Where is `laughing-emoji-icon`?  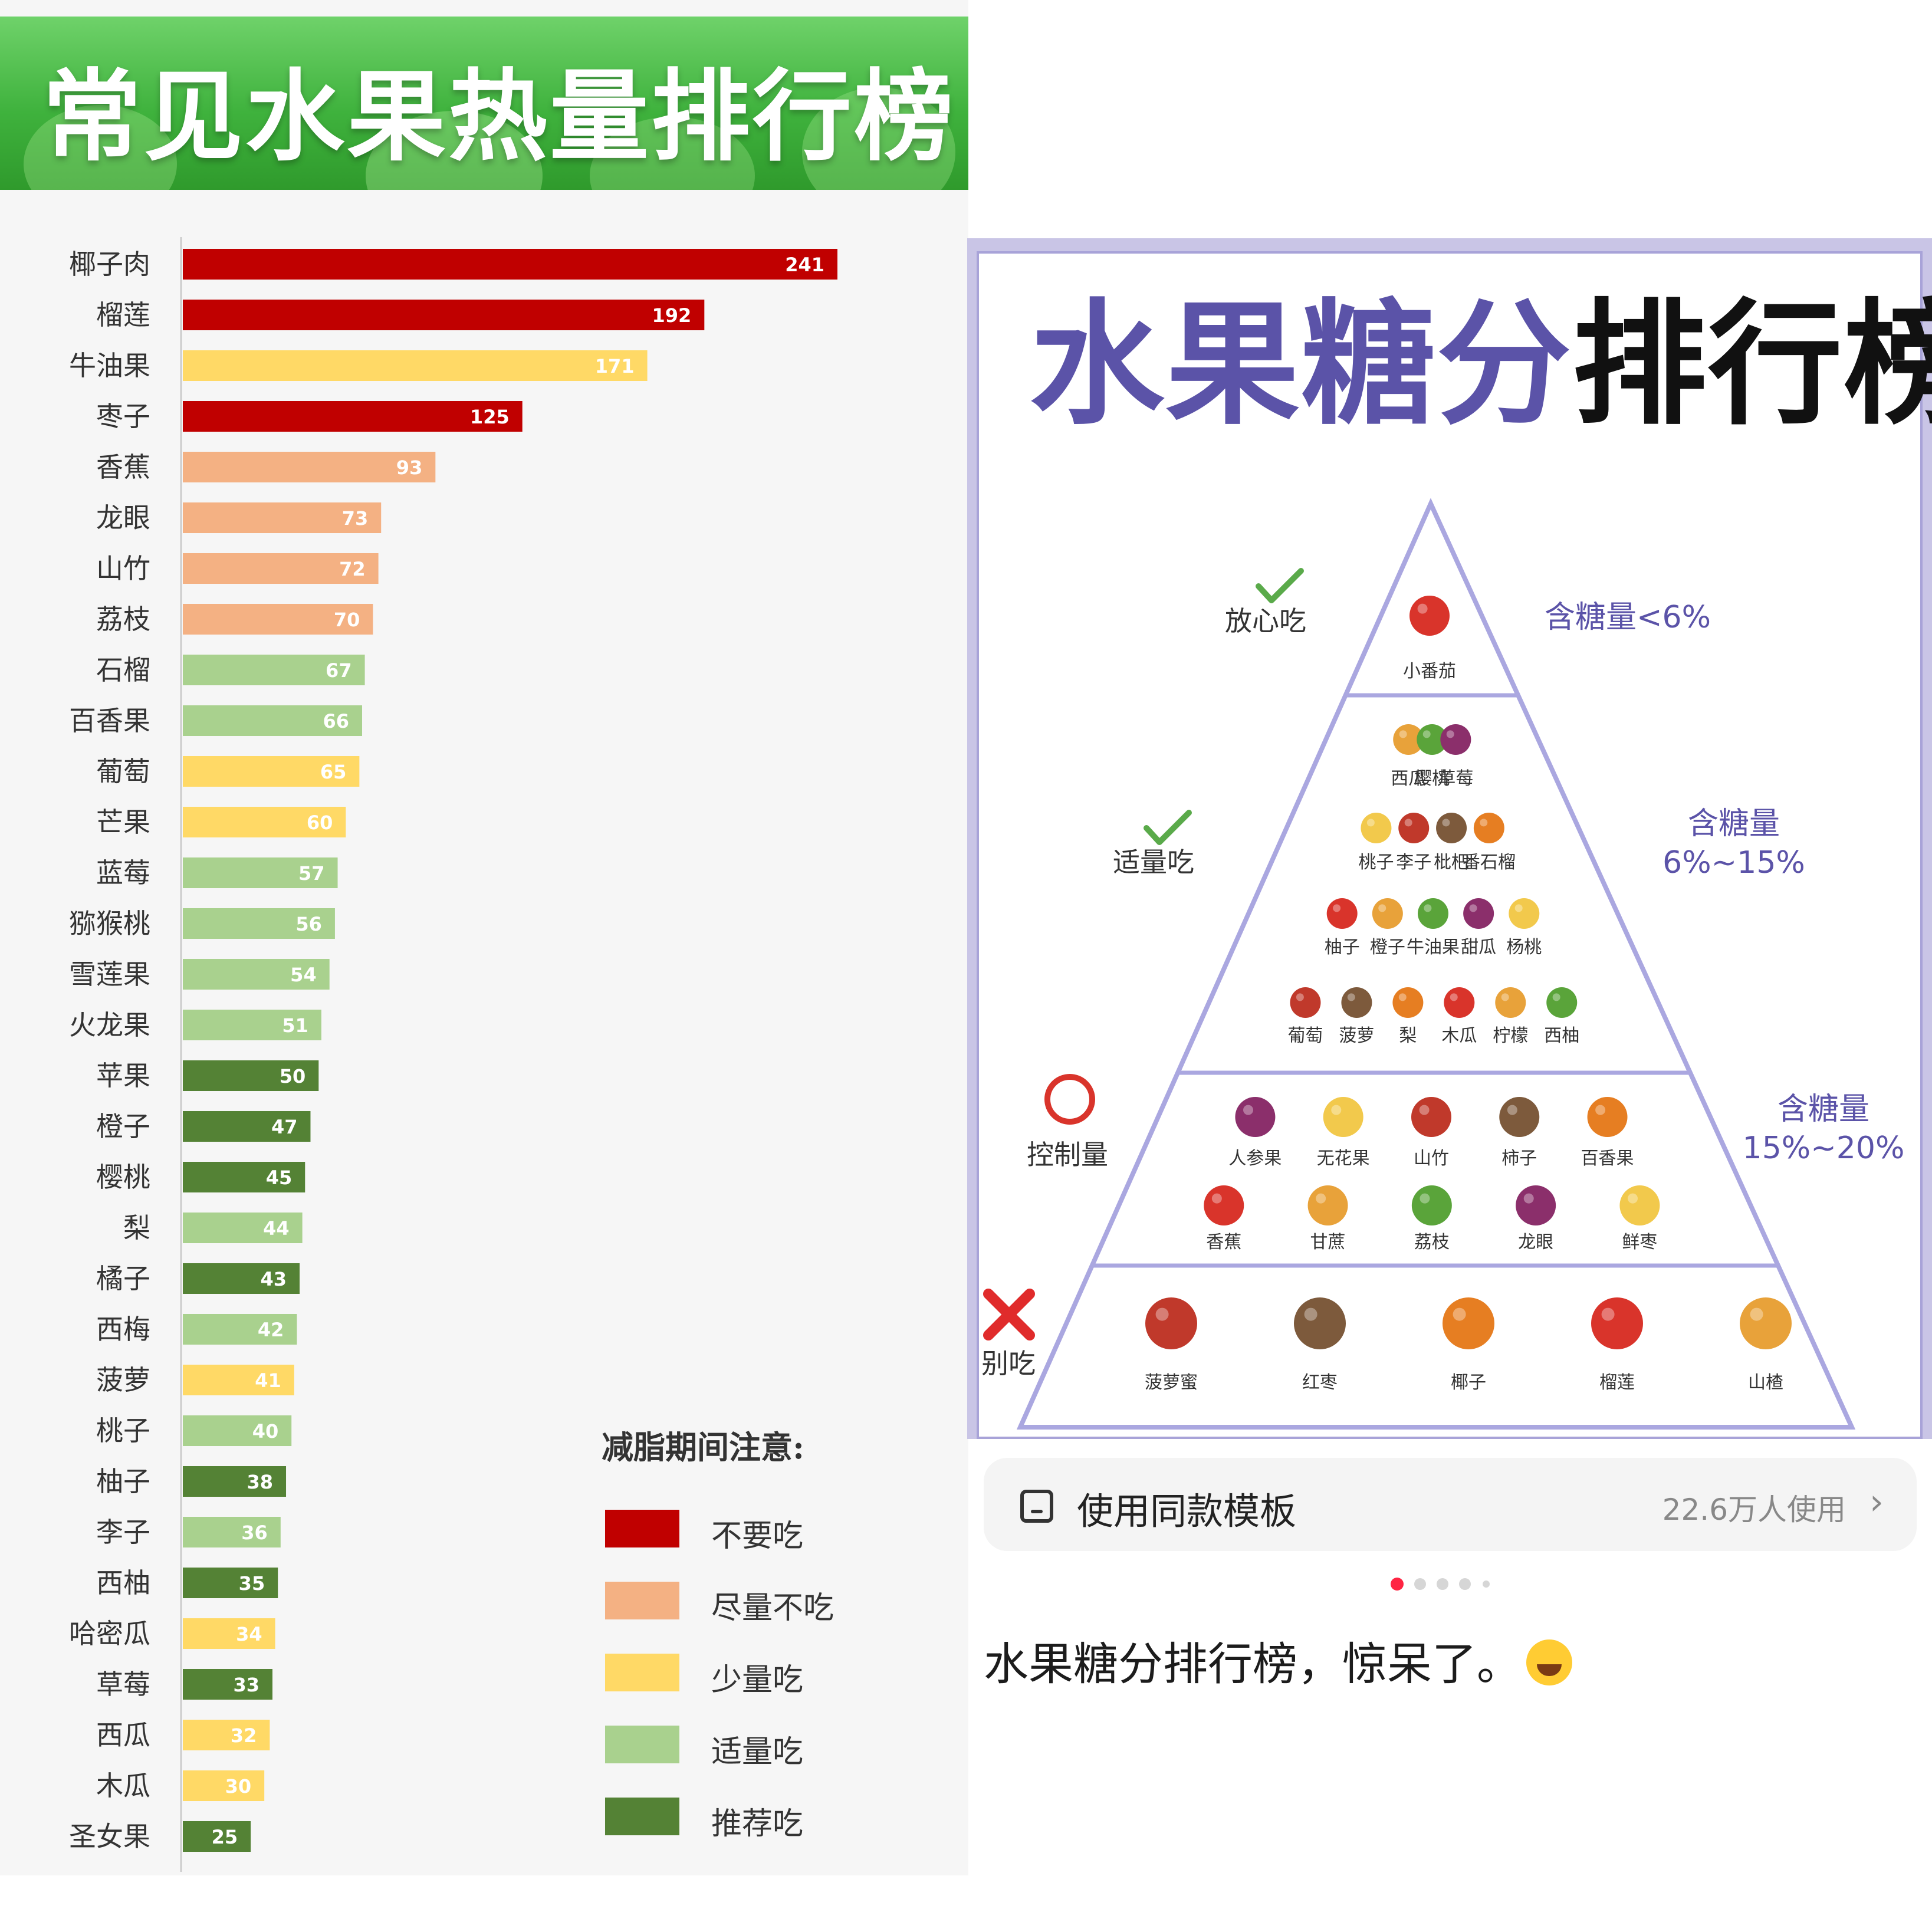 laughing-emoji-icon is located at coordinates (1549, 1662).